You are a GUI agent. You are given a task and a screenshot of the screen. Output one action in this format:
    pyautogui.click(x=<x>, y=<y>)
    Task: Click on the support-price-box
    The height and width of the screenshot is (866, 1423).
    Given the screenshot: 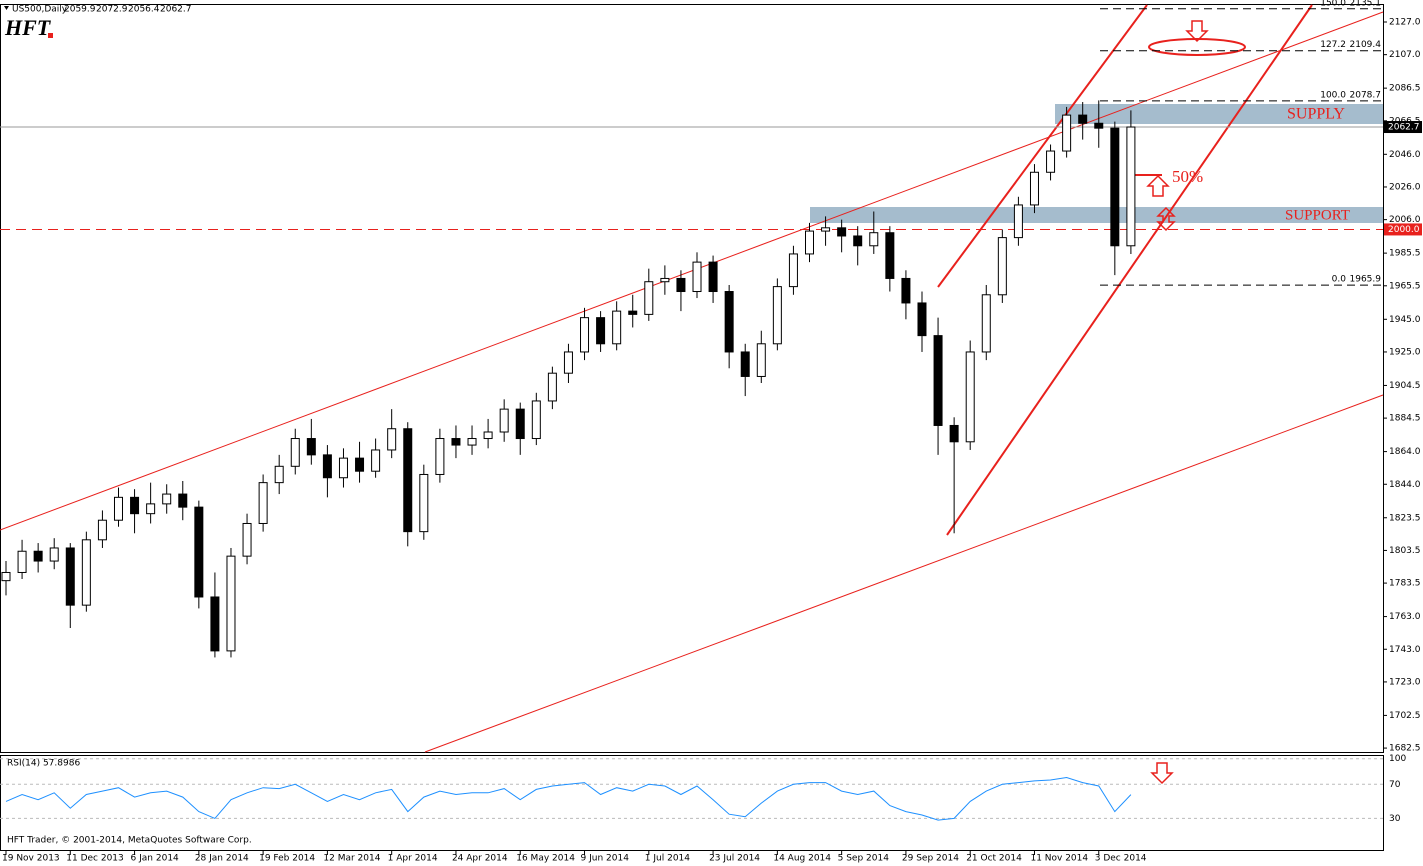 What is the action you would take?
    pyautogui.click(x=1403, y=229)
    